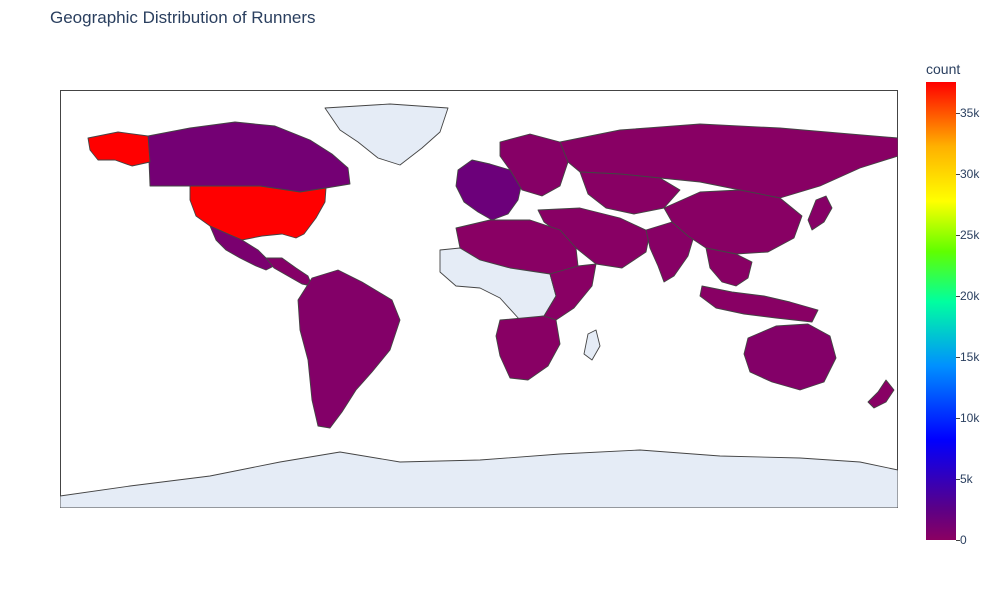 The width and height of the screenshot is (1000, 600). I want to click on region-central-africa, so click(592, 345).